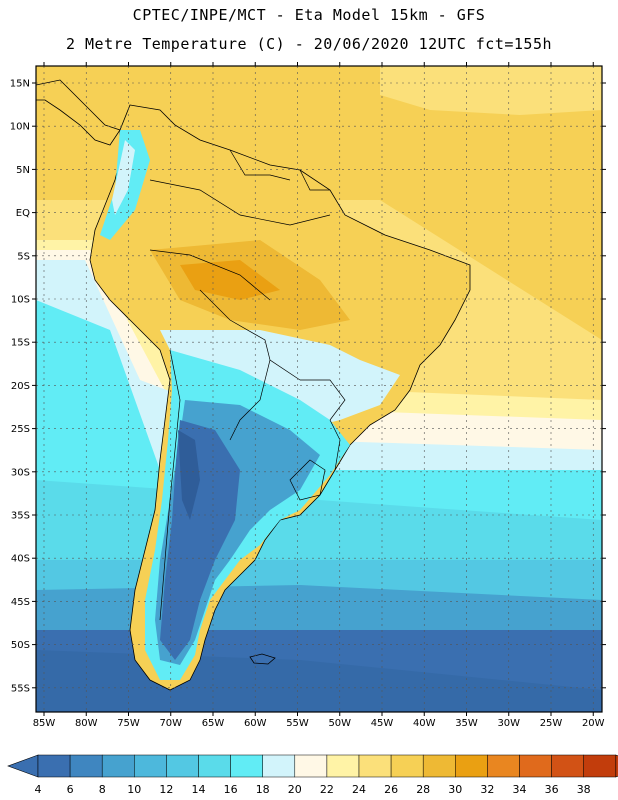 The width and height of the screenshot is (618, 800). I want to click on colorbar-label: 32, so click(487, 789).